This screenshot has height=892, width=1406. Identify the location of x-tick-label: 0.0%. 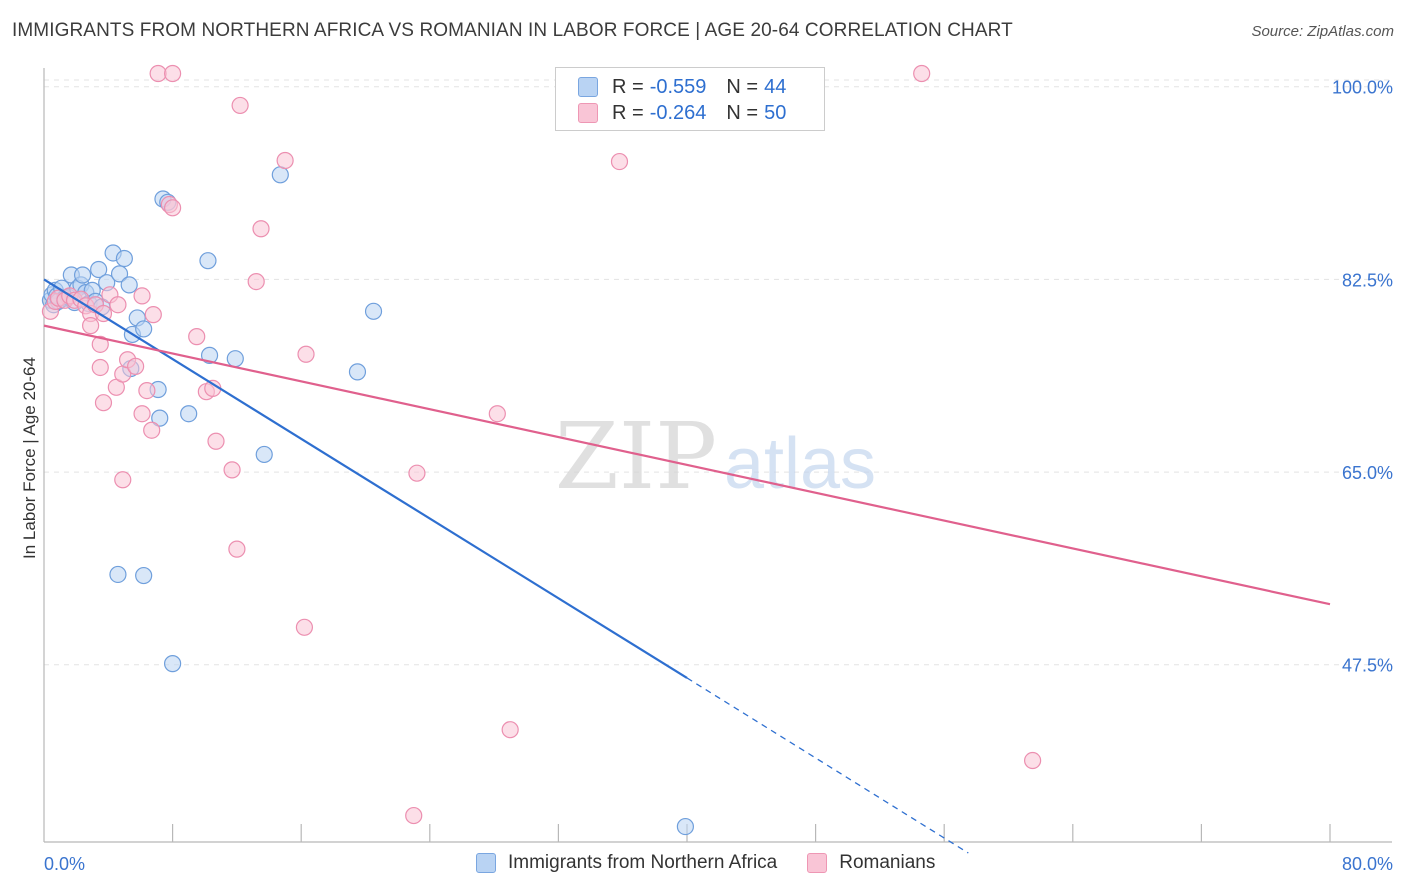
(64, 864).